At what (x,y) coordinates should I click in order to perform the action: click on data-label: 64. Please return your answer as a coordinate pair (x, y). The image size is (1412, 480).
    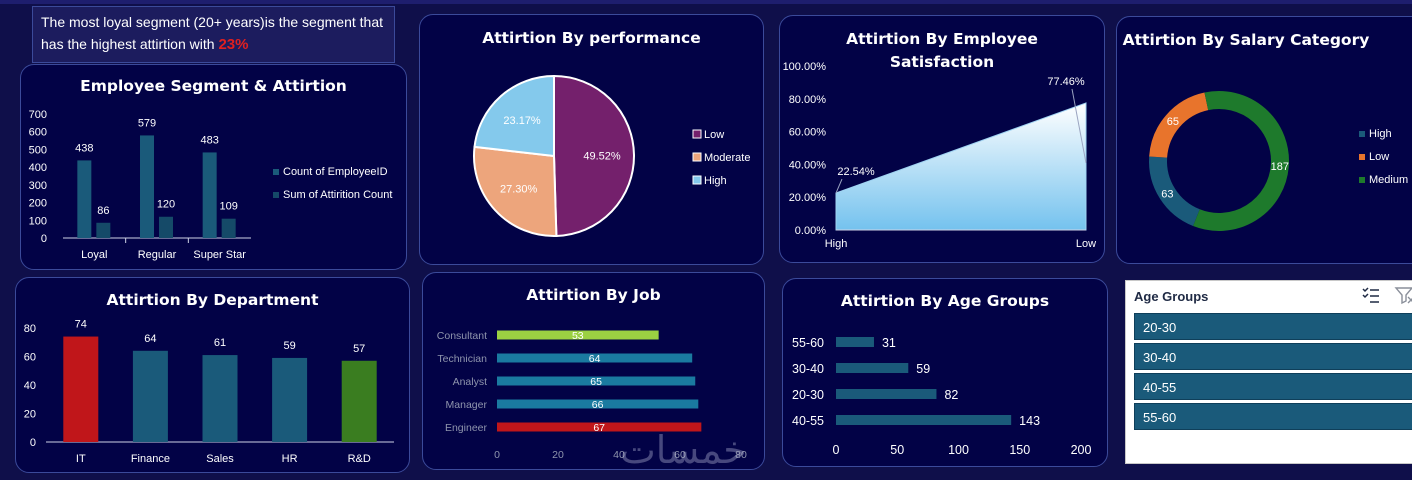
    Looking at the image, I should click on (595, 359).